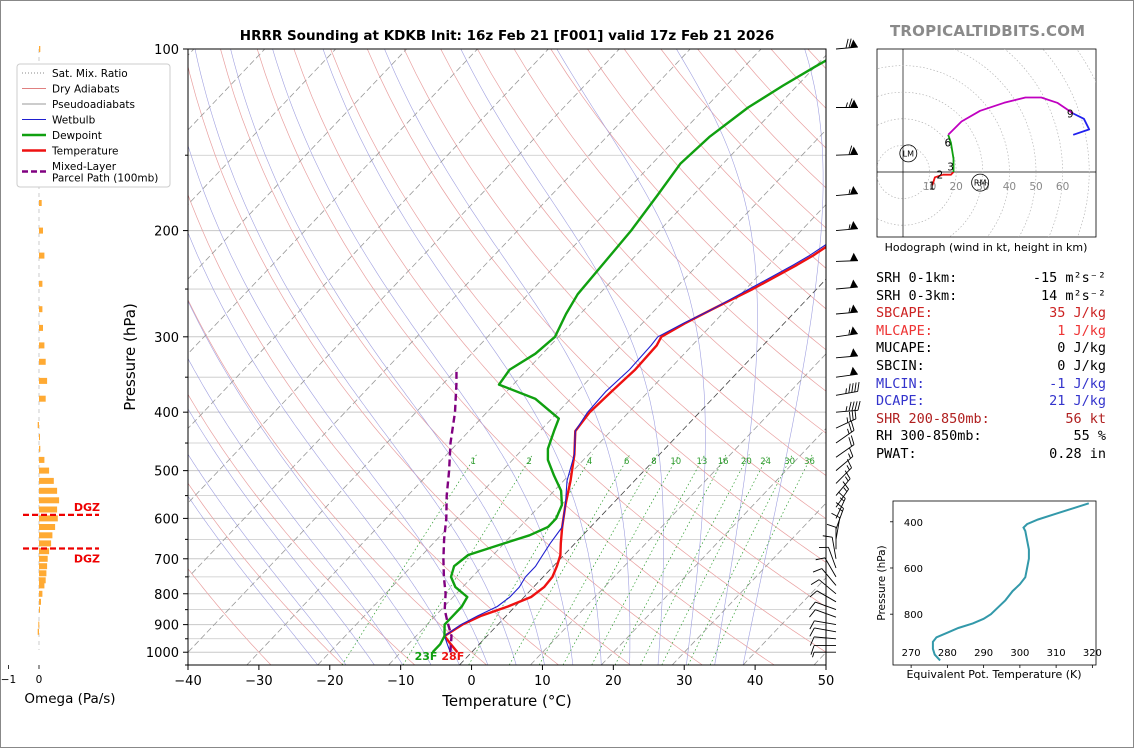 Image resolution: width=1134 pixels, height=748 pixels. Describe the element at coordinates (986, 247) in the screenshot. I see `hodograph-caption: Hodograph (wind in kt, height in km)` at that location.